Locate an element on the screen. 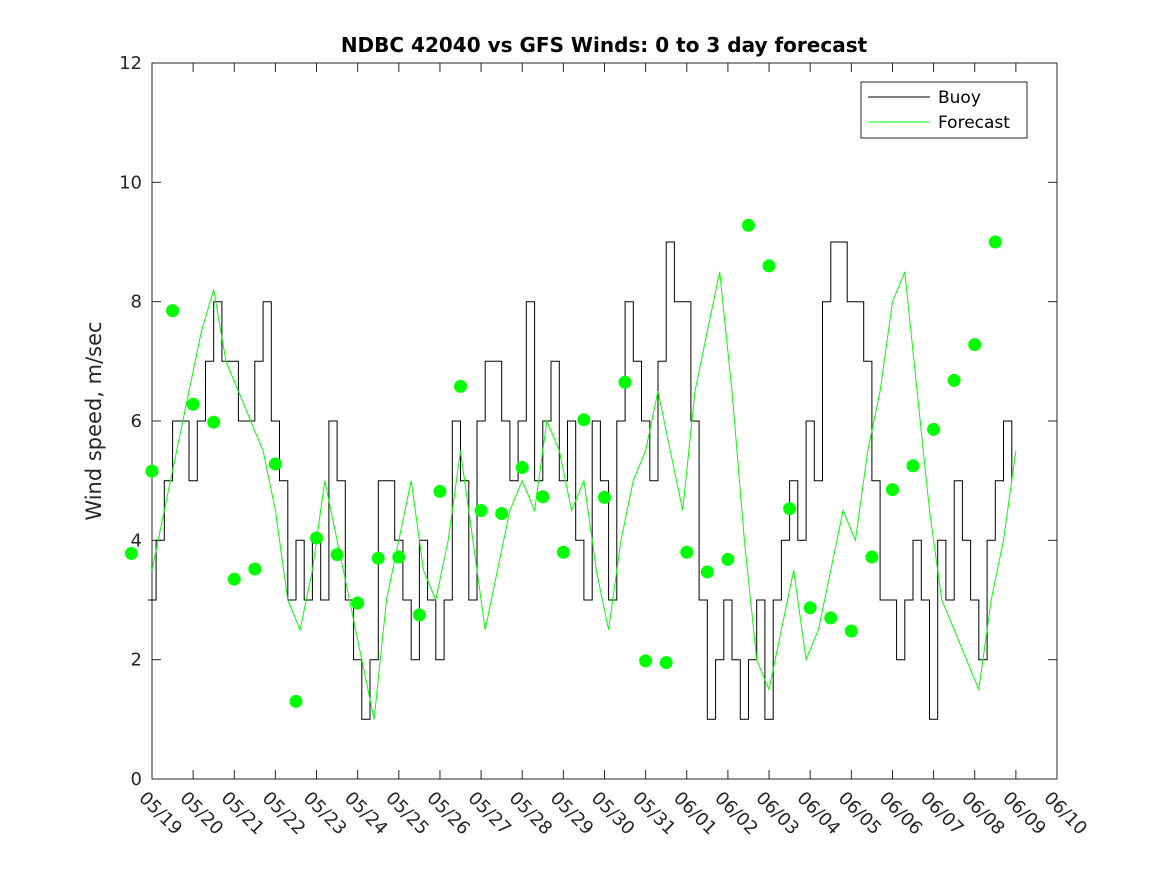 This screenshot has height=875, width=1167. y-tick-label: 12 is located at coordinates (130, 63).